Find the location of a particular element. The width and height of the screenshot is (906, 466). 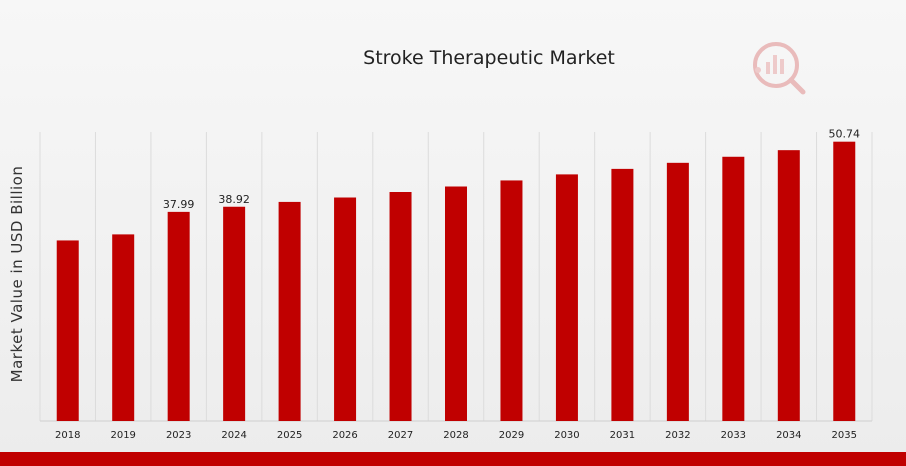

x-tick-label: 2031 is located at coordinates (622, 435).